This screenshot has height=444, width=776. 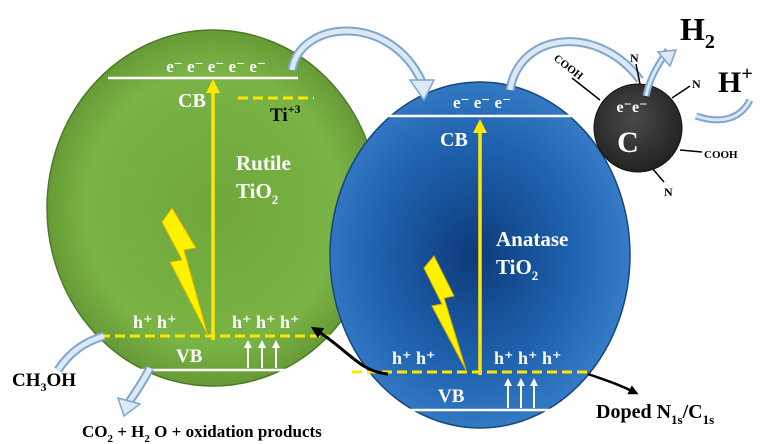 What do you see at coordinates (202, 433) in the screenshot?
I see `oxidation-products-label: CO2 + H2 O + oxidation products` at bounding box center [202, 433].